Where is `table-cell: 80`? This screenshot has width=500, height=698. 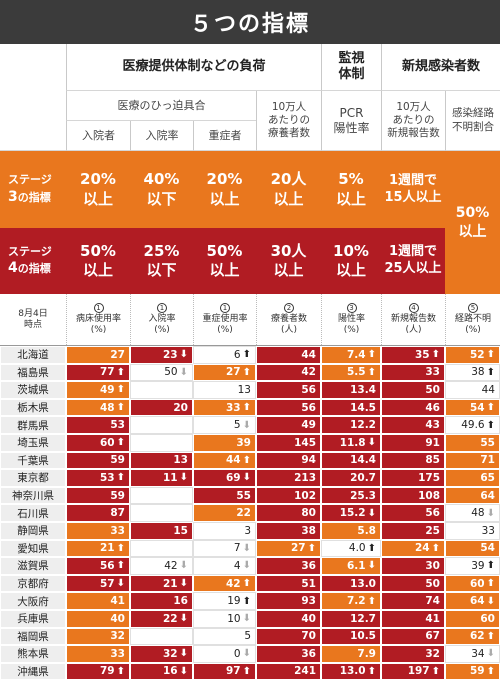
table-cell: 80 is located at coordinates (288, 513).